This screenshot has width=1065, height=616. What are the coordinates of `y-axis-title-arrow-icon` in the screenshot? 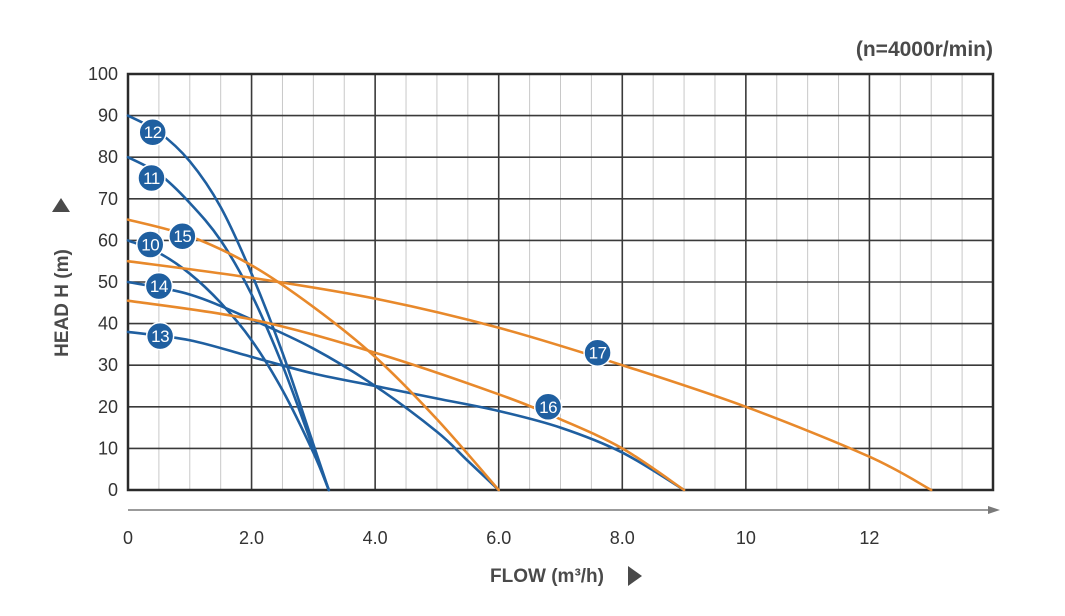 It's located at (61, 205).